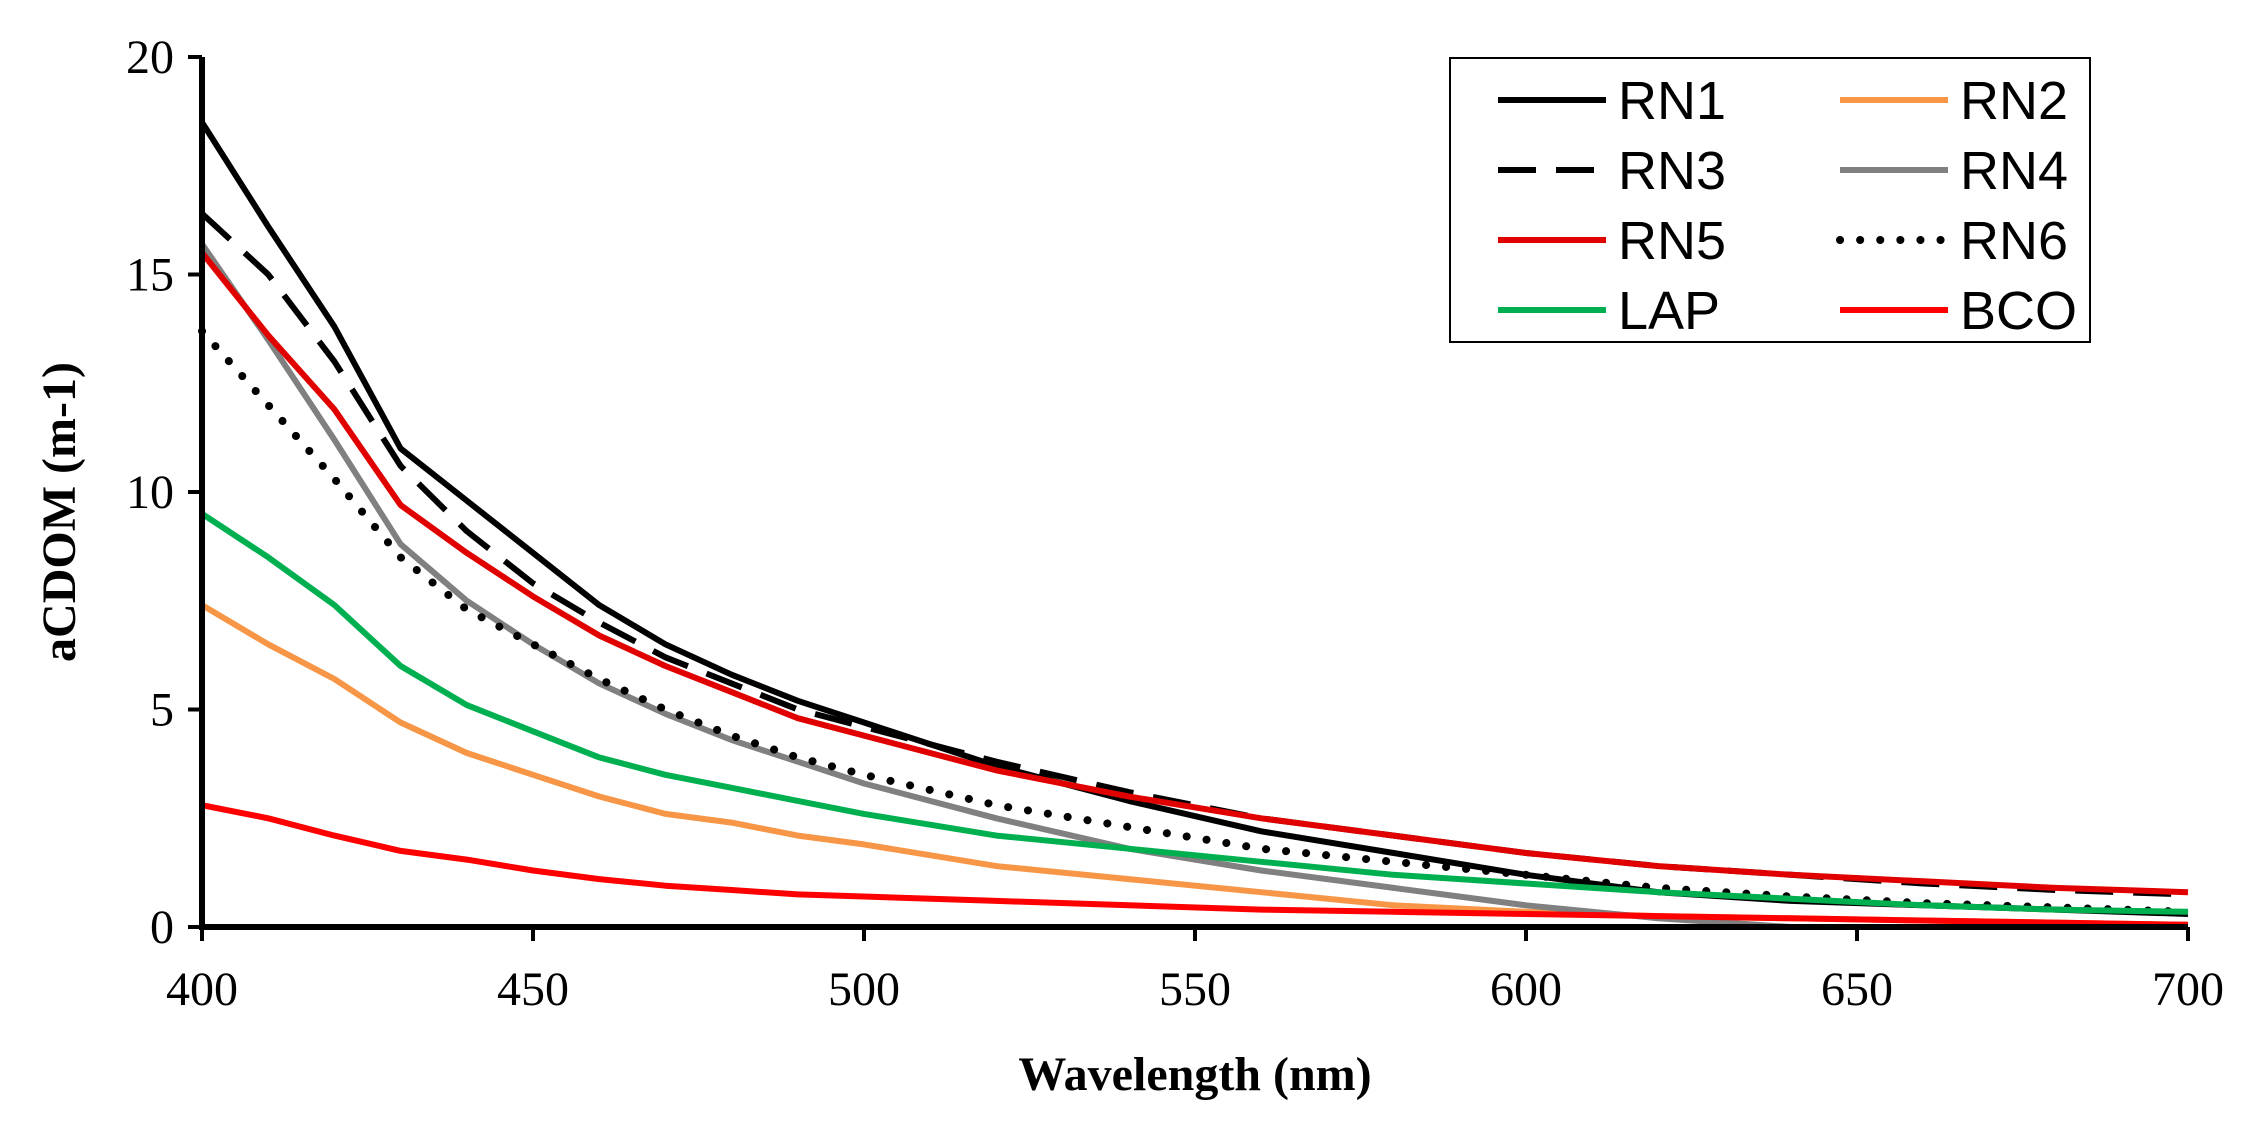  What do you see at coordinates (1526, 989) in the screenshot?
I see `x-tick-label: 600` at bounding box center [1526, 989].